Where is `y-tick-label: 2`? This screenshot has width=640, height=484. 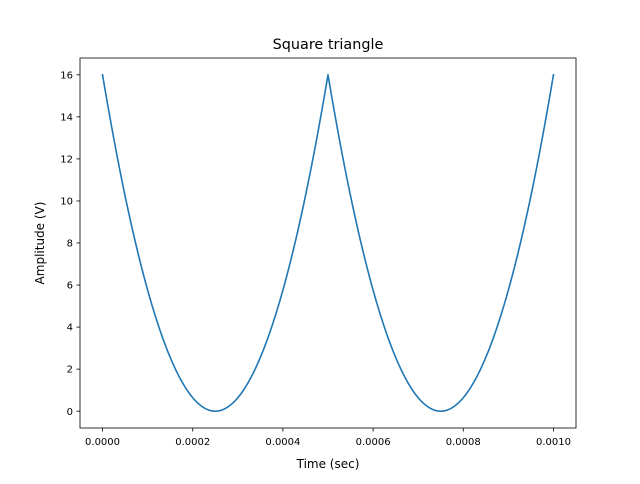
y-tick-label: 2 is located at coordinates (70, 370).